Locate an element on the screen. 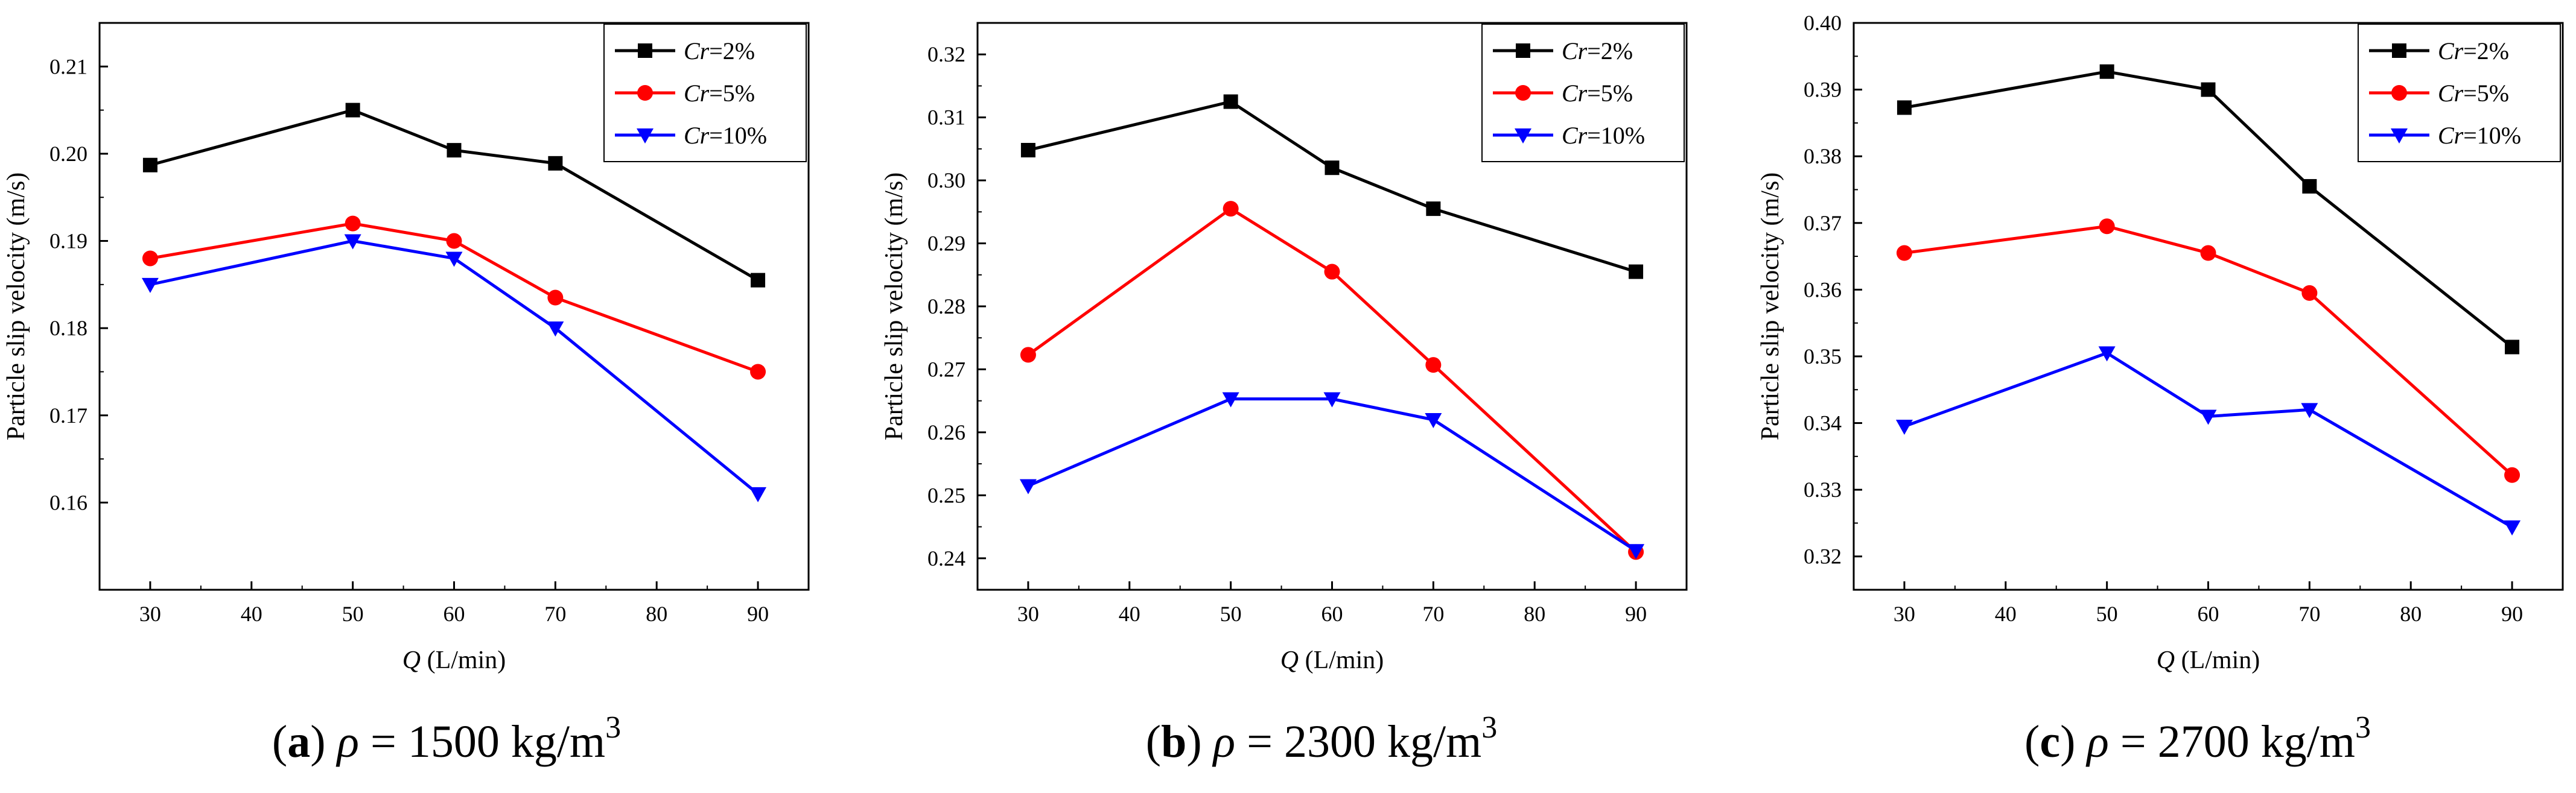 Image resolution: width=2576 pixels, height=793 pixels. y-tick-label: 0.31 is located at coordinates (946, 118).